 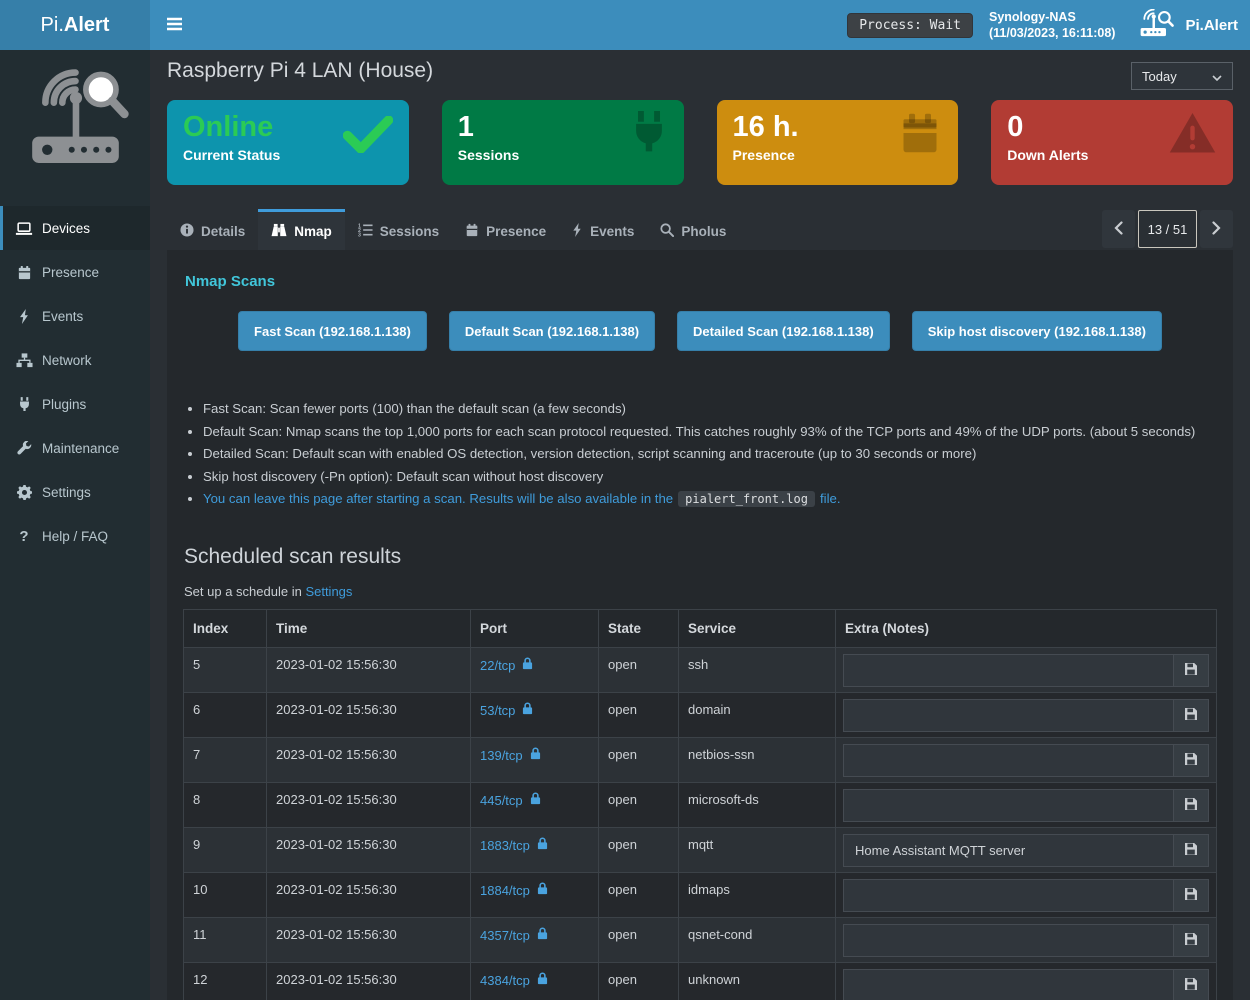 What do you see at coordinates (693, 229) in the screenshot?
I see `tab-pholus: Pholus` at bounding box center [693, 229].